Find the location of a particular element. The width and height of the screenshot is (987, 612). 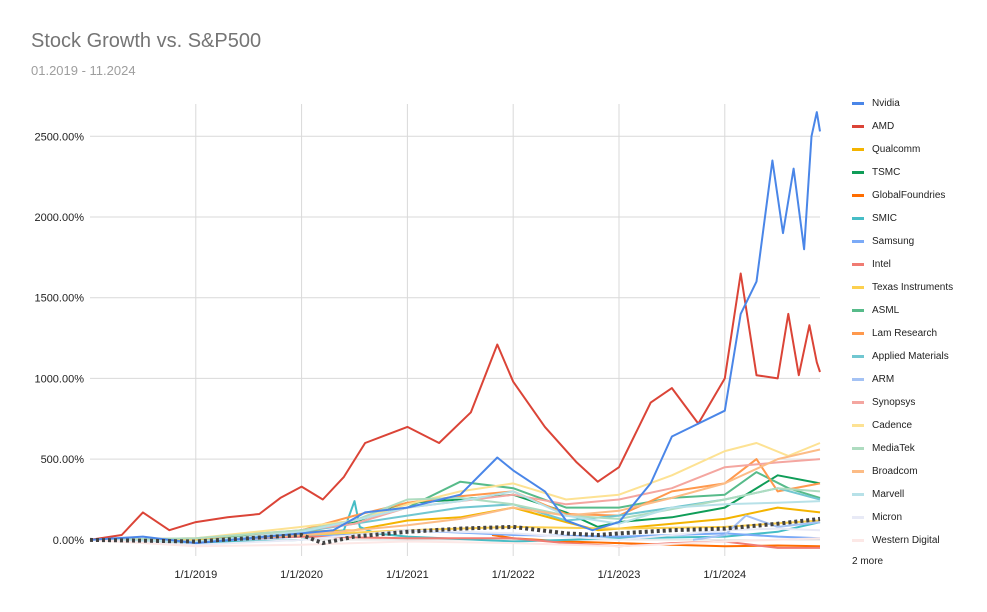

series-line-marvell is located at coordinates (455, 516).